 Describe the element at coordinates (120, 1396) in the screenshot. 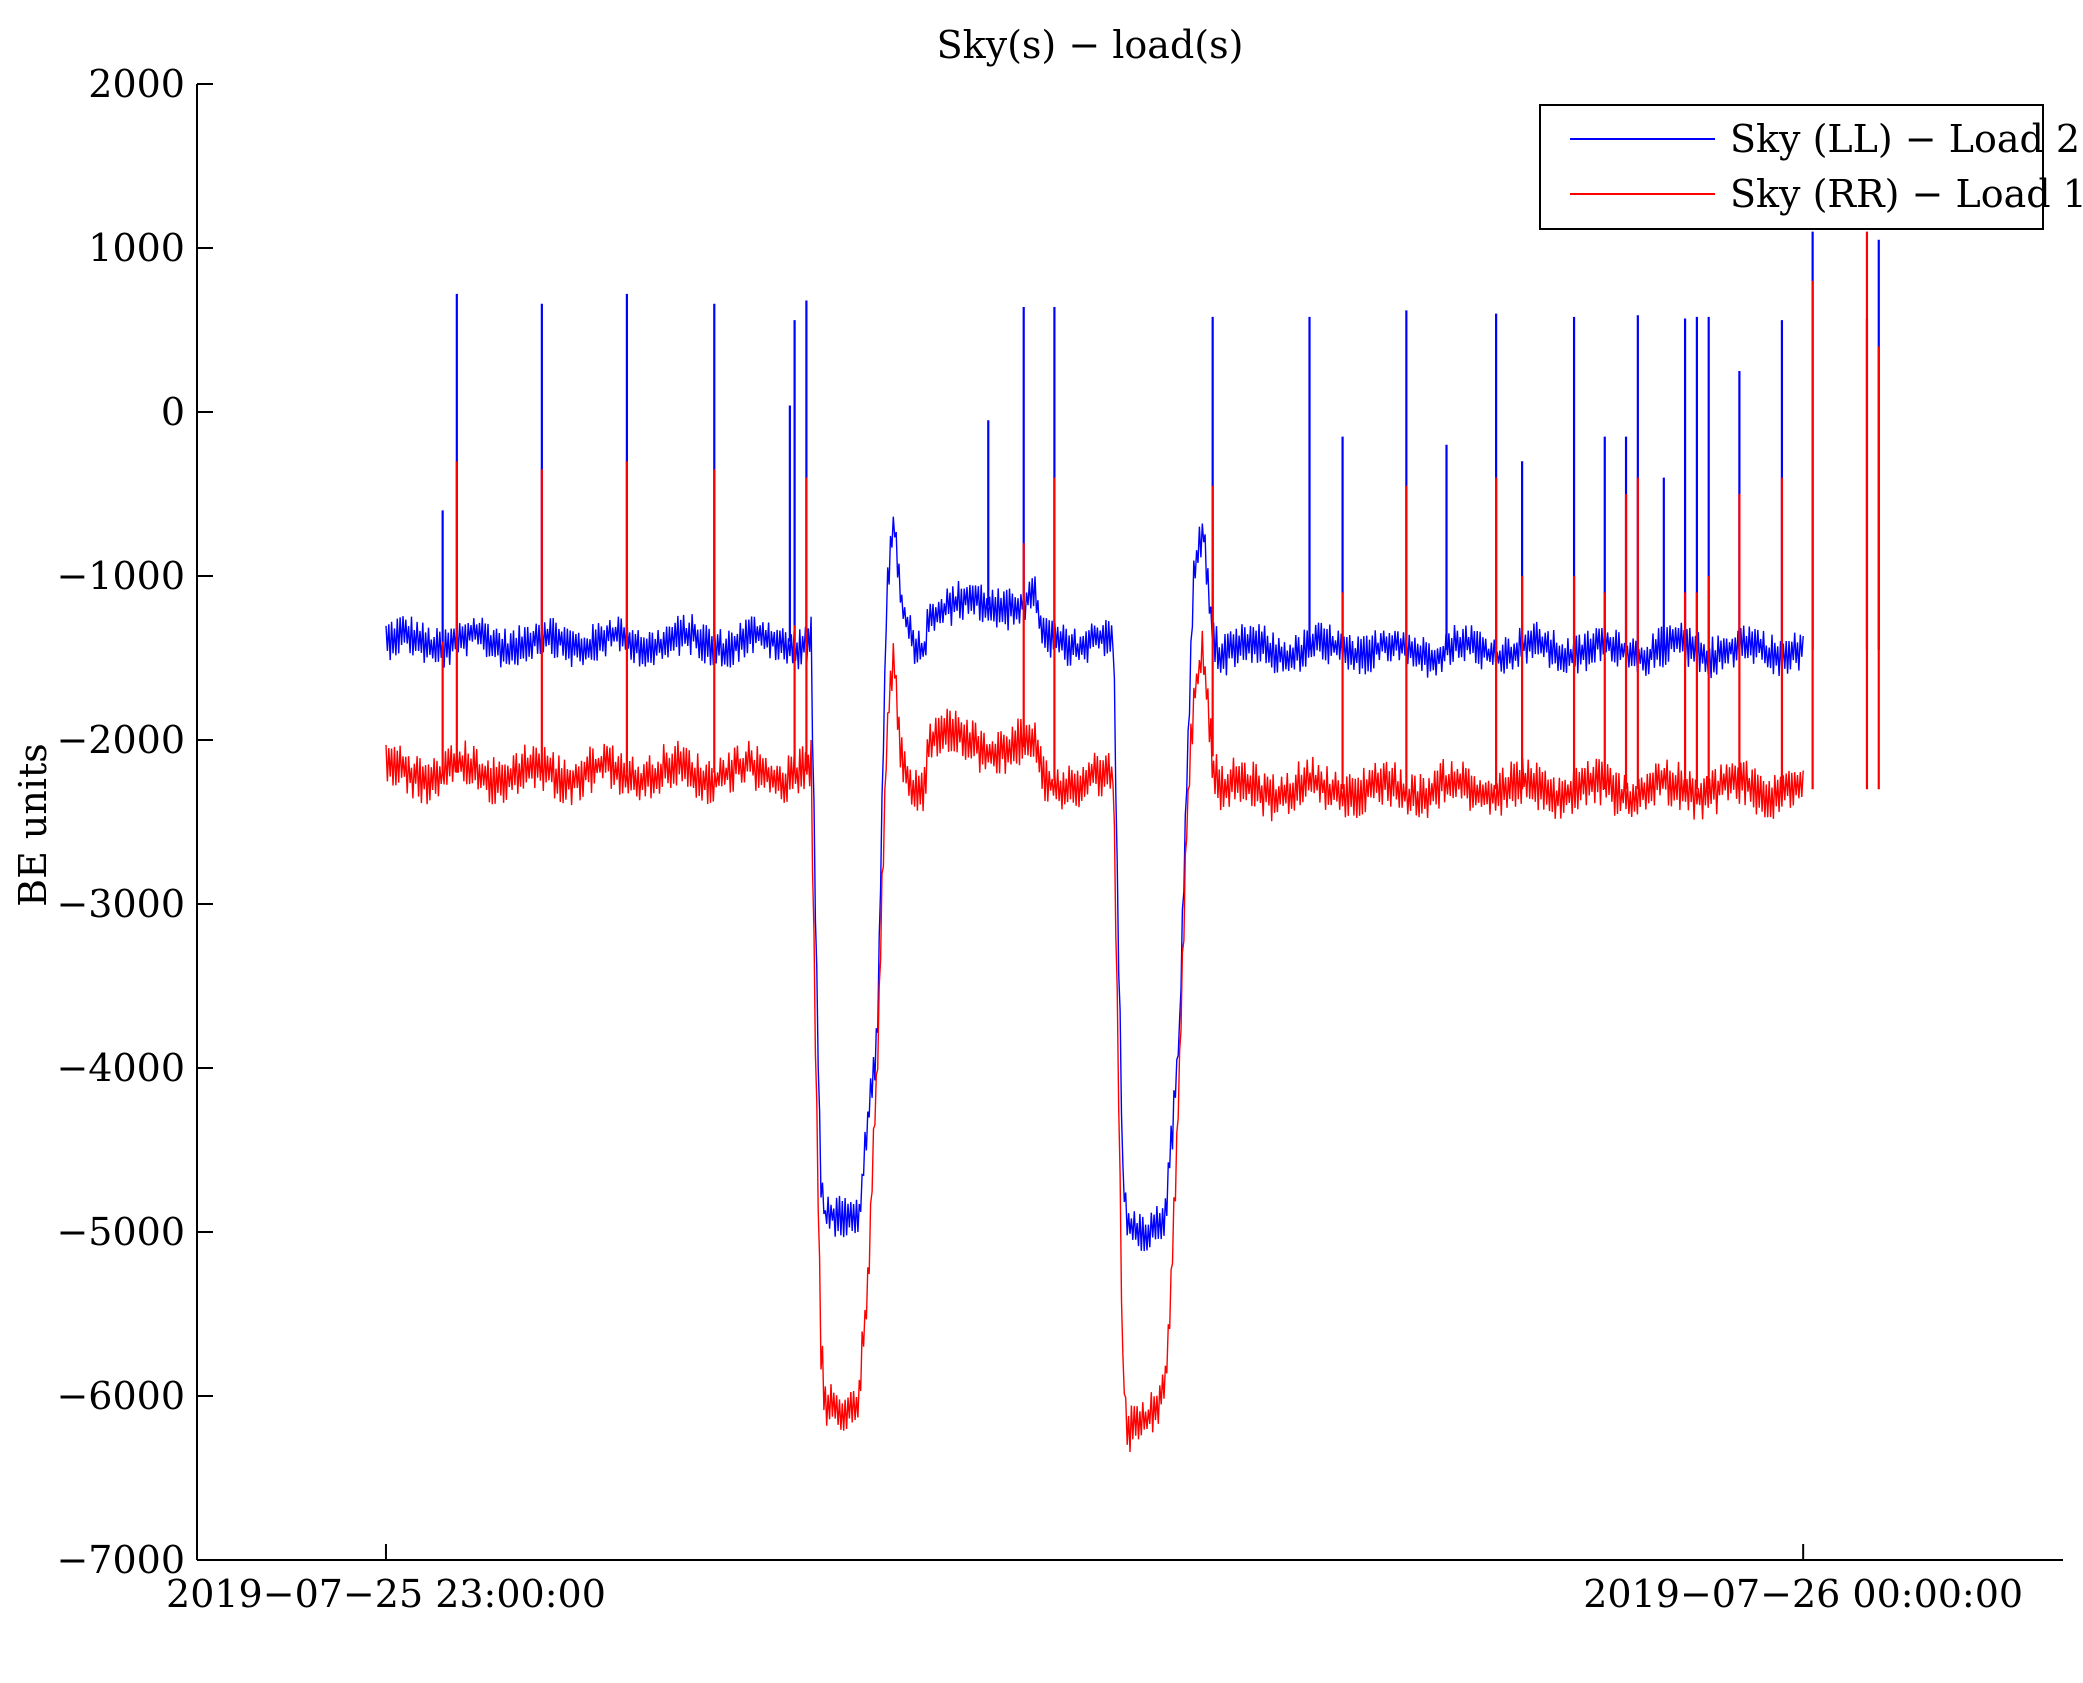

I see `y-tick-label: −6000` at that location.